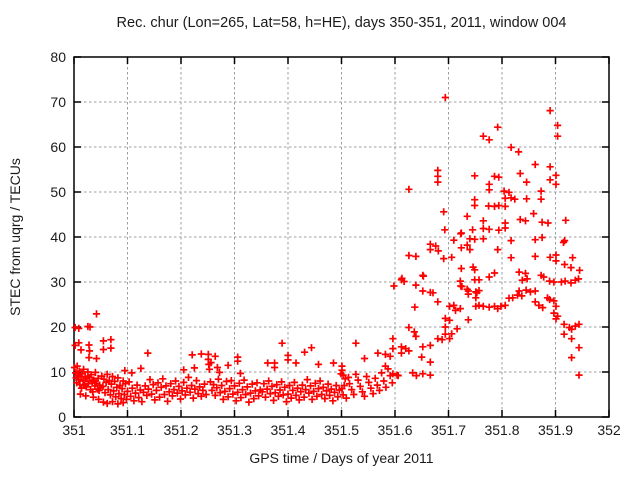  What do you see at coordinates (341, 458) in the screenshot?
I see `x-axis-title: GPS time / Days of year 2011` at bounding box center [341, 458].